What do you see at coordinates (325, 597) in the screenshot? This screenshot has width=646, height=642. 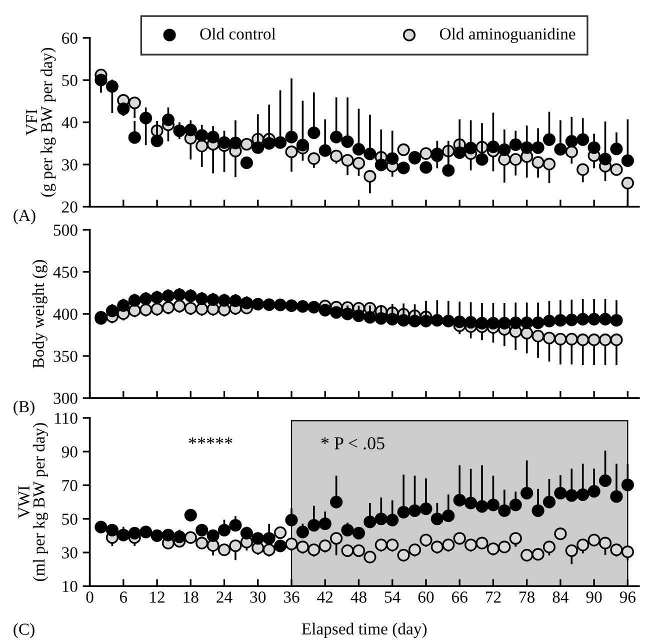 I see `x-tick-label: 42` at bounding box center [325, 597].